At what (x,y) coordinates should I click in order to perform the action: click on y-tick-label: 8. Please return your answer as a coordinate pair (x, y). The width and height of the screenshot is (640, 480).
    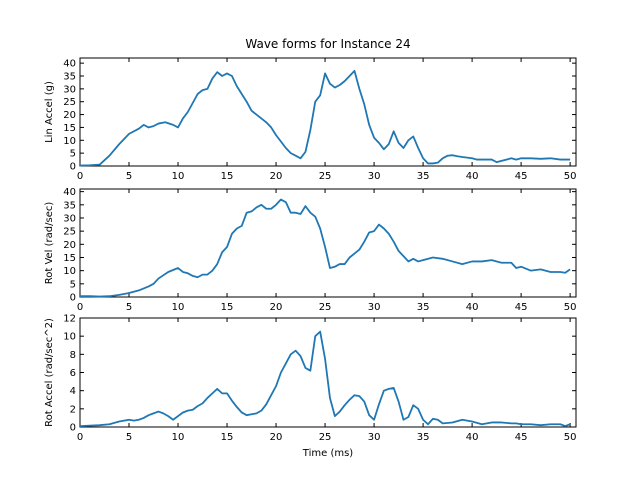
    Looking at the image, I should click on (73, 355).